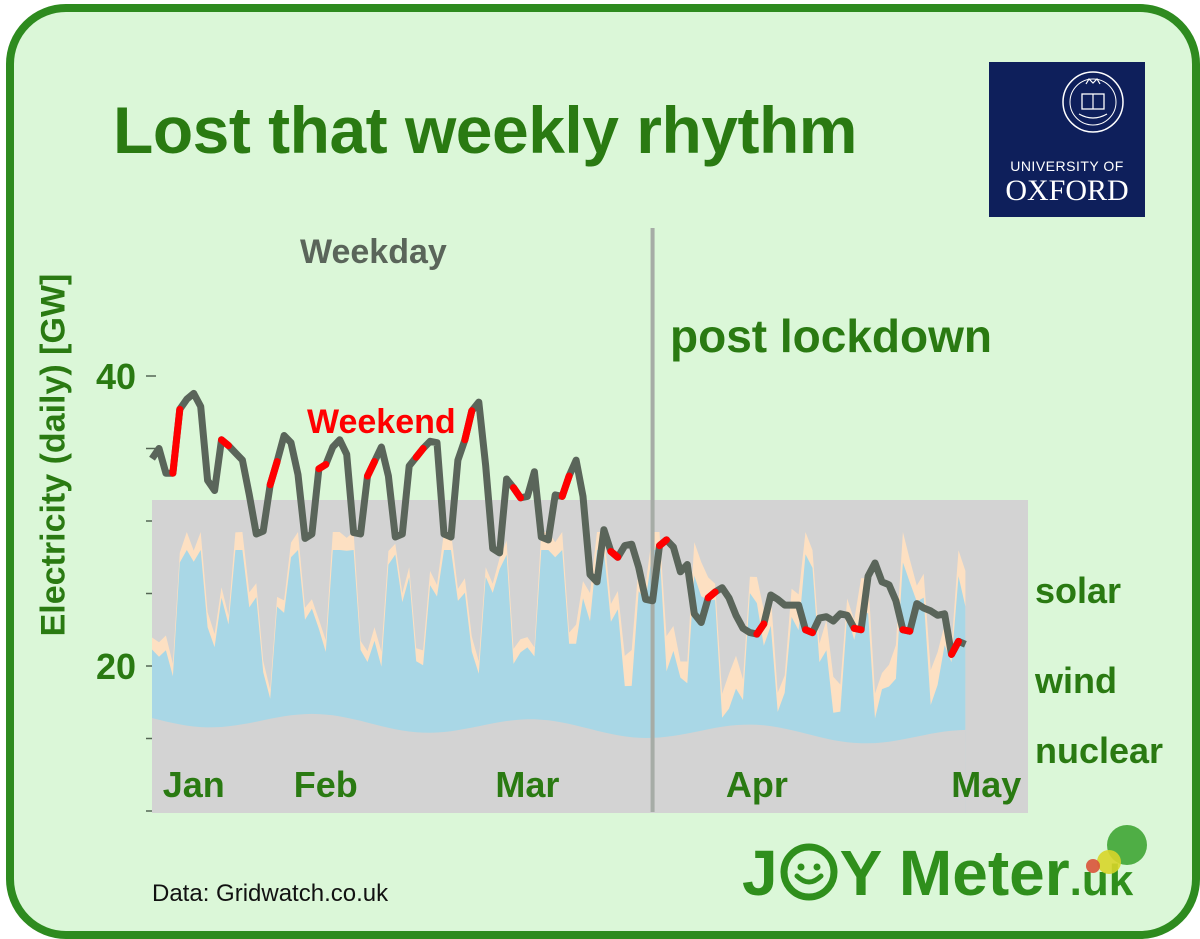  What do you see at coordinates (270, 893) in the screenshot?
I see `data-source: Data: Gridwatch.co.uk` at bounding box center [270, 893].